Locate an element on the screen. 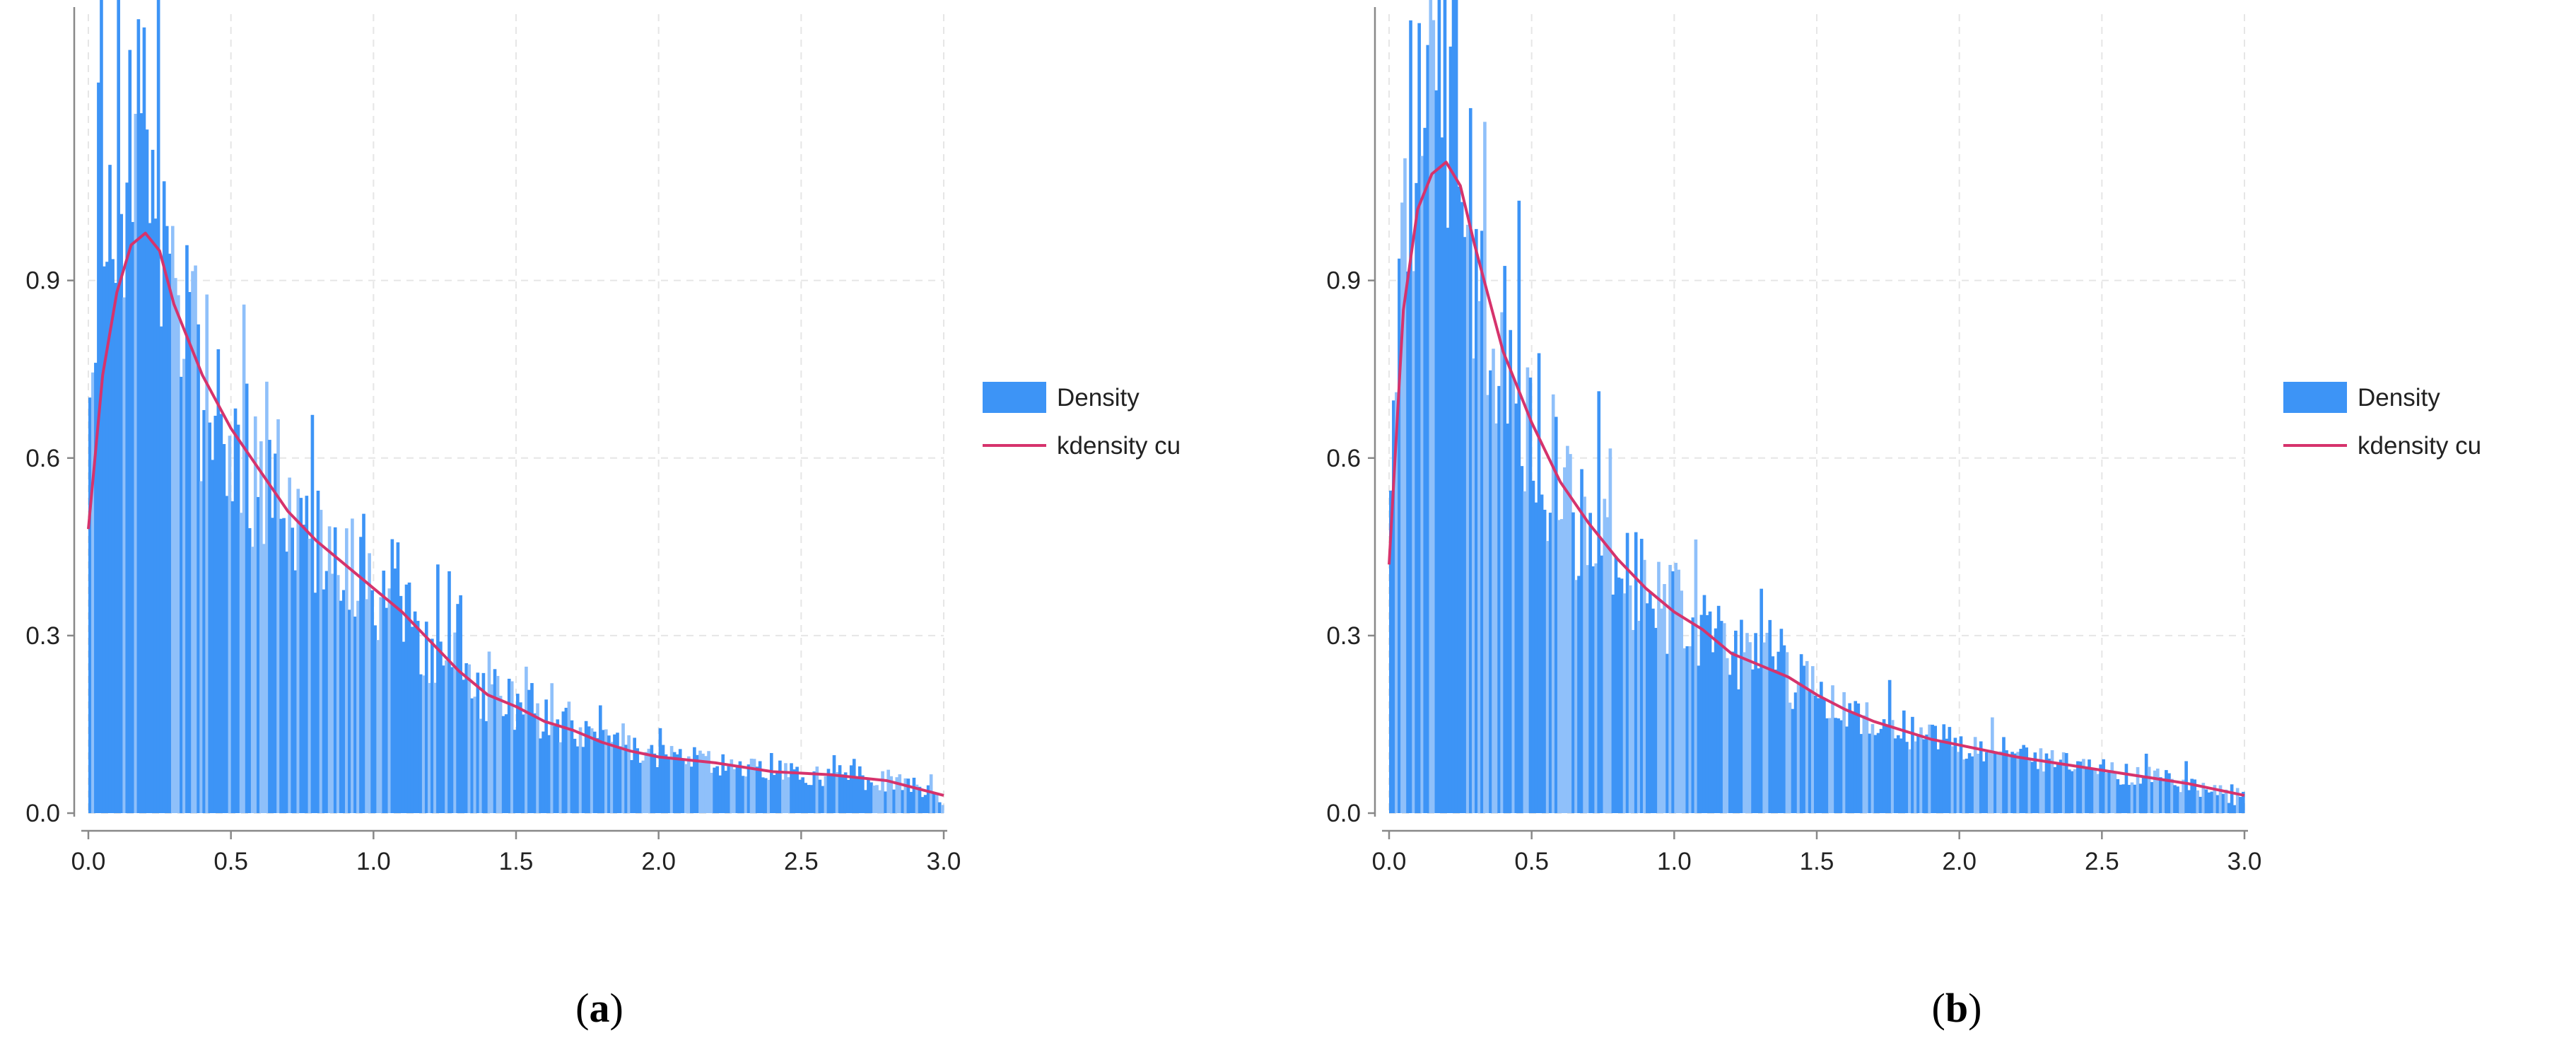 The image size is (2576, 1050). x-tick-label: 2.5 is located at coordinates (2102, 861).